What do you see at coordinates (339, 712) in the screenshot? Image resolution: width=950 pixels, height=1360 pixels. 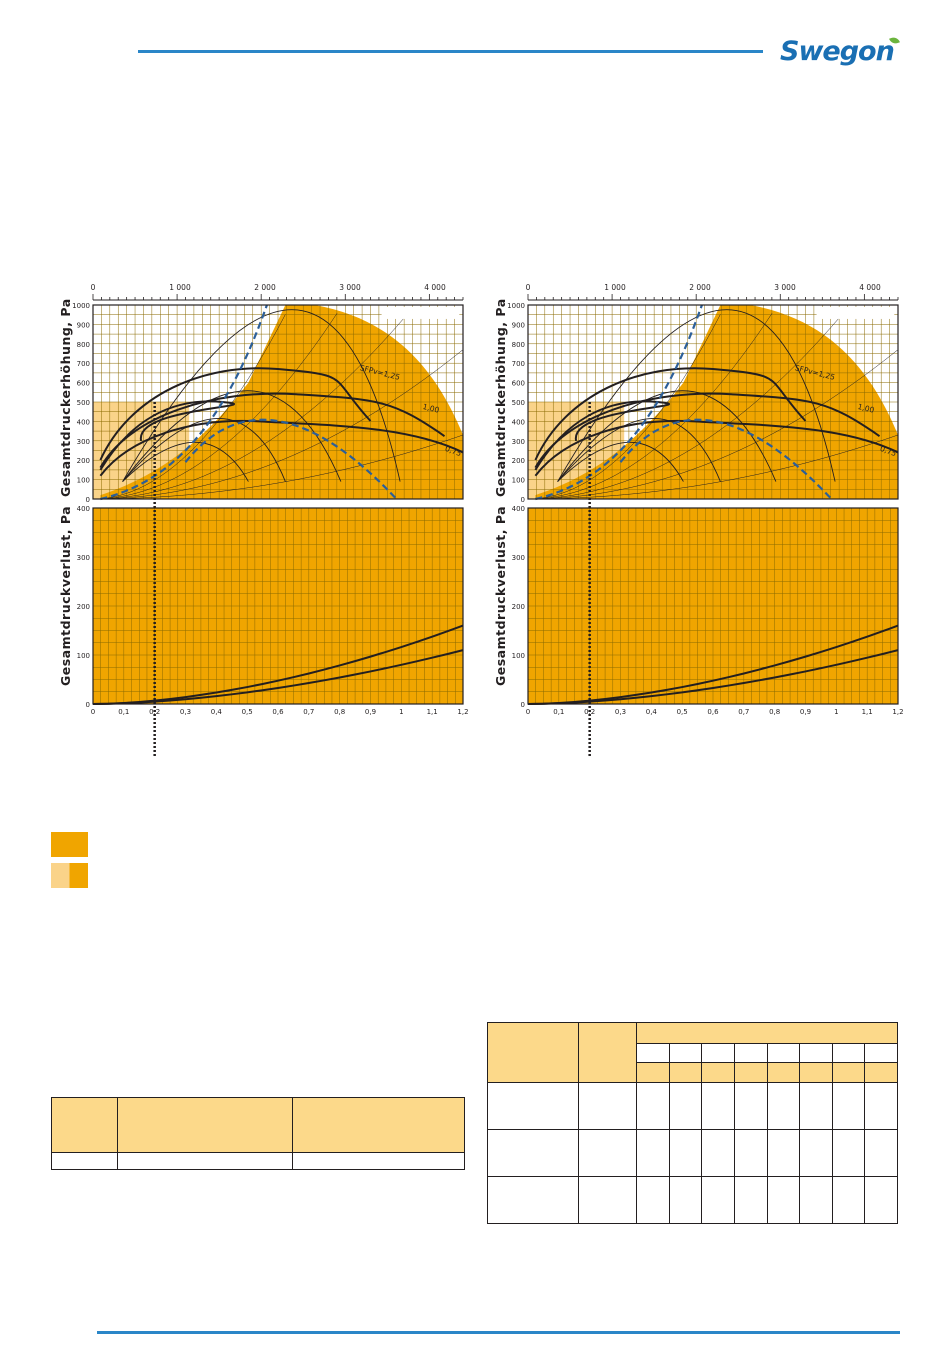 I see `bottom-tick-label: 0,8` at bounding box center [339, 712].